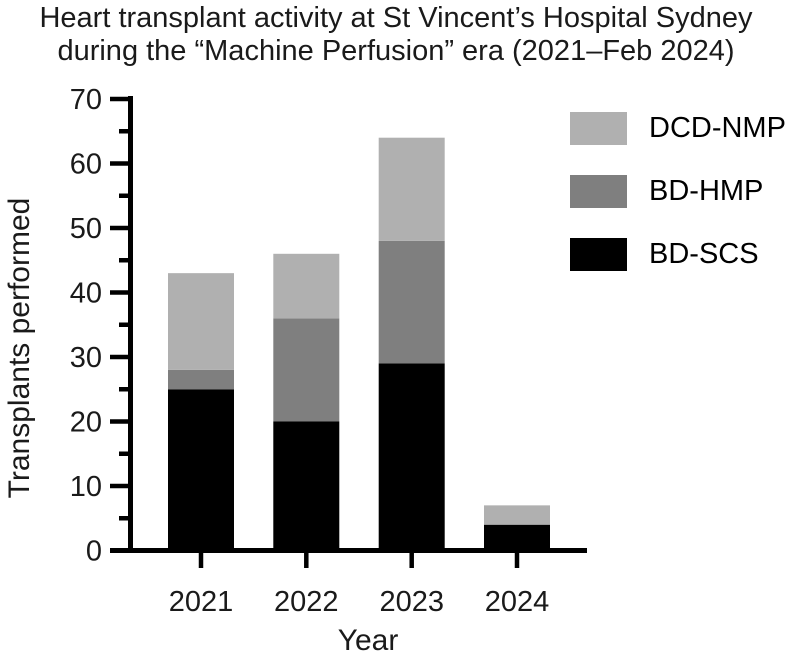  Describe the element at coordinates (598, 128) in the screenshot. I see `legend-swatch-dcd-nmp` at that location.